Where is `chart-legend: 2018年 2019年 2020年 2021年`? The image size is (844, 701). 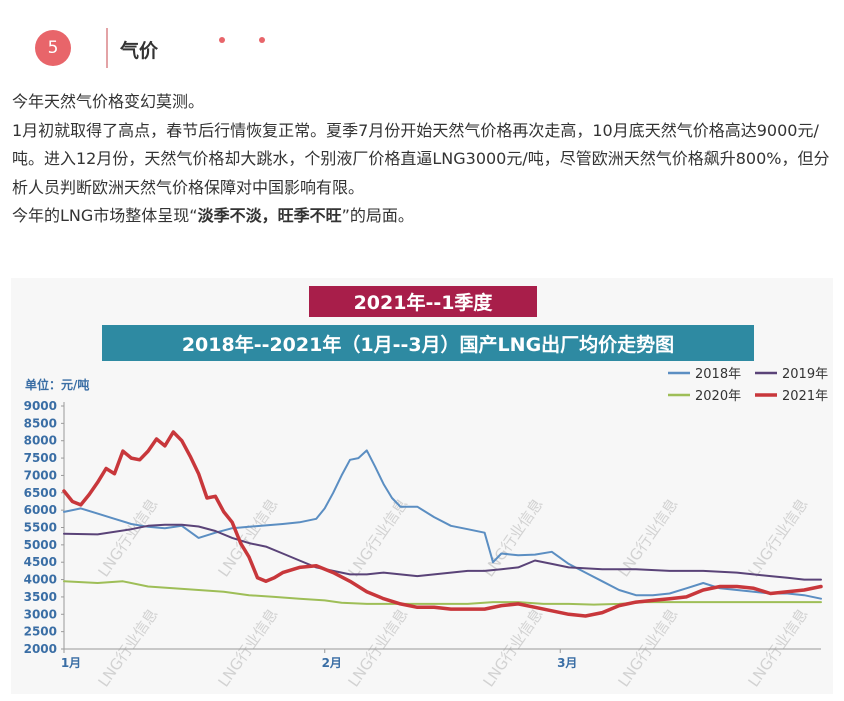
chart-legend: 2018年 2019年 2020年 2021年 is located at coordinates (748, 385).